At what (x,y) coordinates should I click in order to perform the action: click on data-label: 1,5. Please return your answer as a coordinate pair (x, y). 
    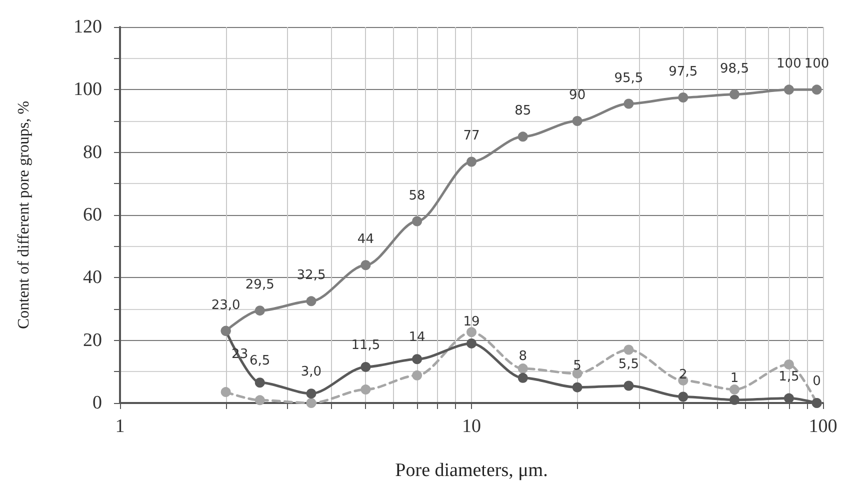
    Looking at the image, I should click on (789, 376).